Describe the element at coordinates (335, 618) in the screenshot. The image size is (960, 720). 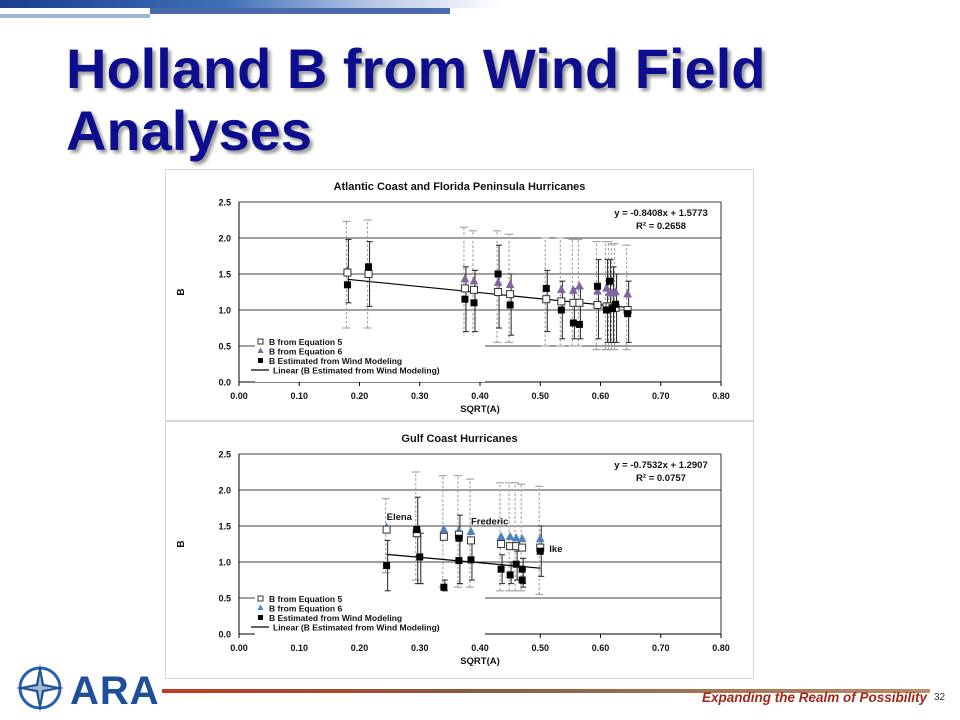
I see `legend-label: B Estimated from Wind Modeling` at that location.